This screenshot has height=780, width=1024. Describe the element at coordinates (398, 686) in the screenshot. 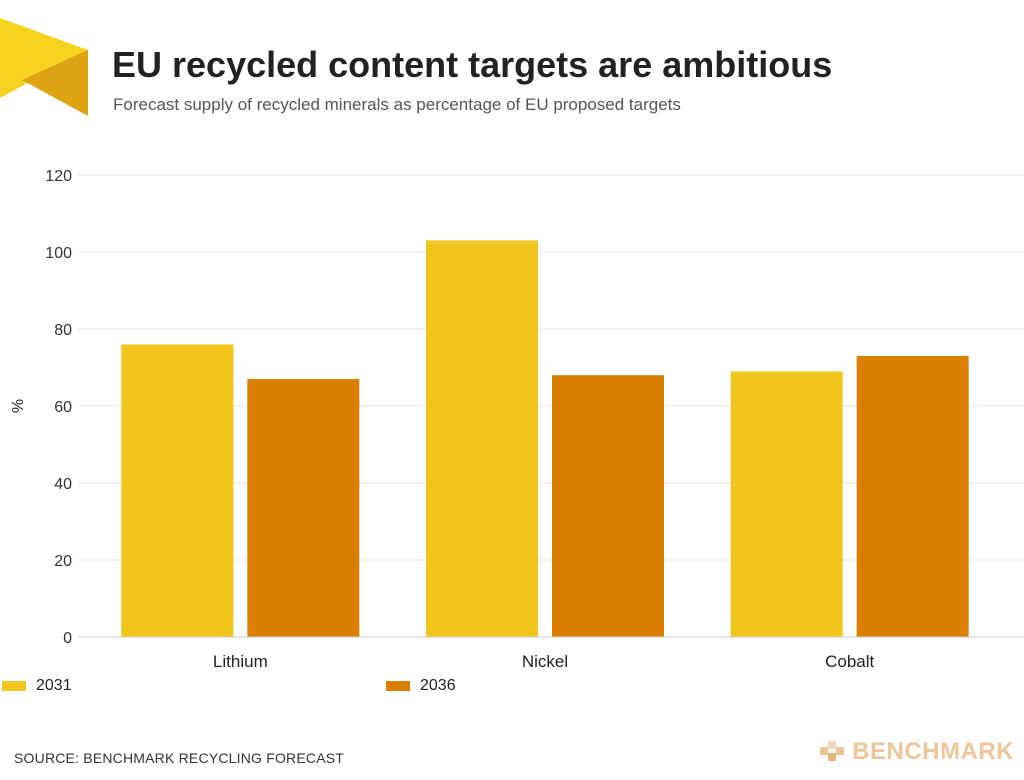

I see `legend-swatch-2036` at that location.